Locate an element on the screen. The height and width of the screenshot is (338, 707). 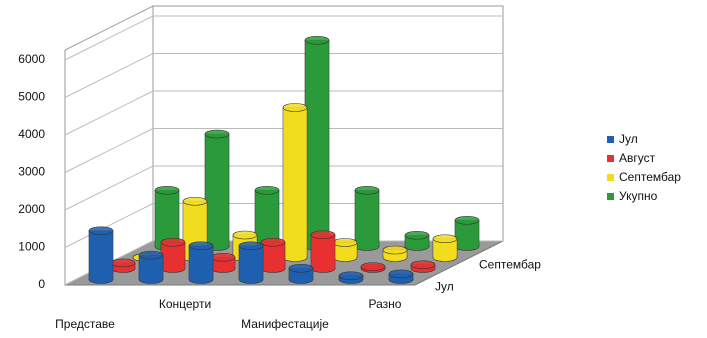
y-tick-label: 2000 is located at coordinates (31, 209).